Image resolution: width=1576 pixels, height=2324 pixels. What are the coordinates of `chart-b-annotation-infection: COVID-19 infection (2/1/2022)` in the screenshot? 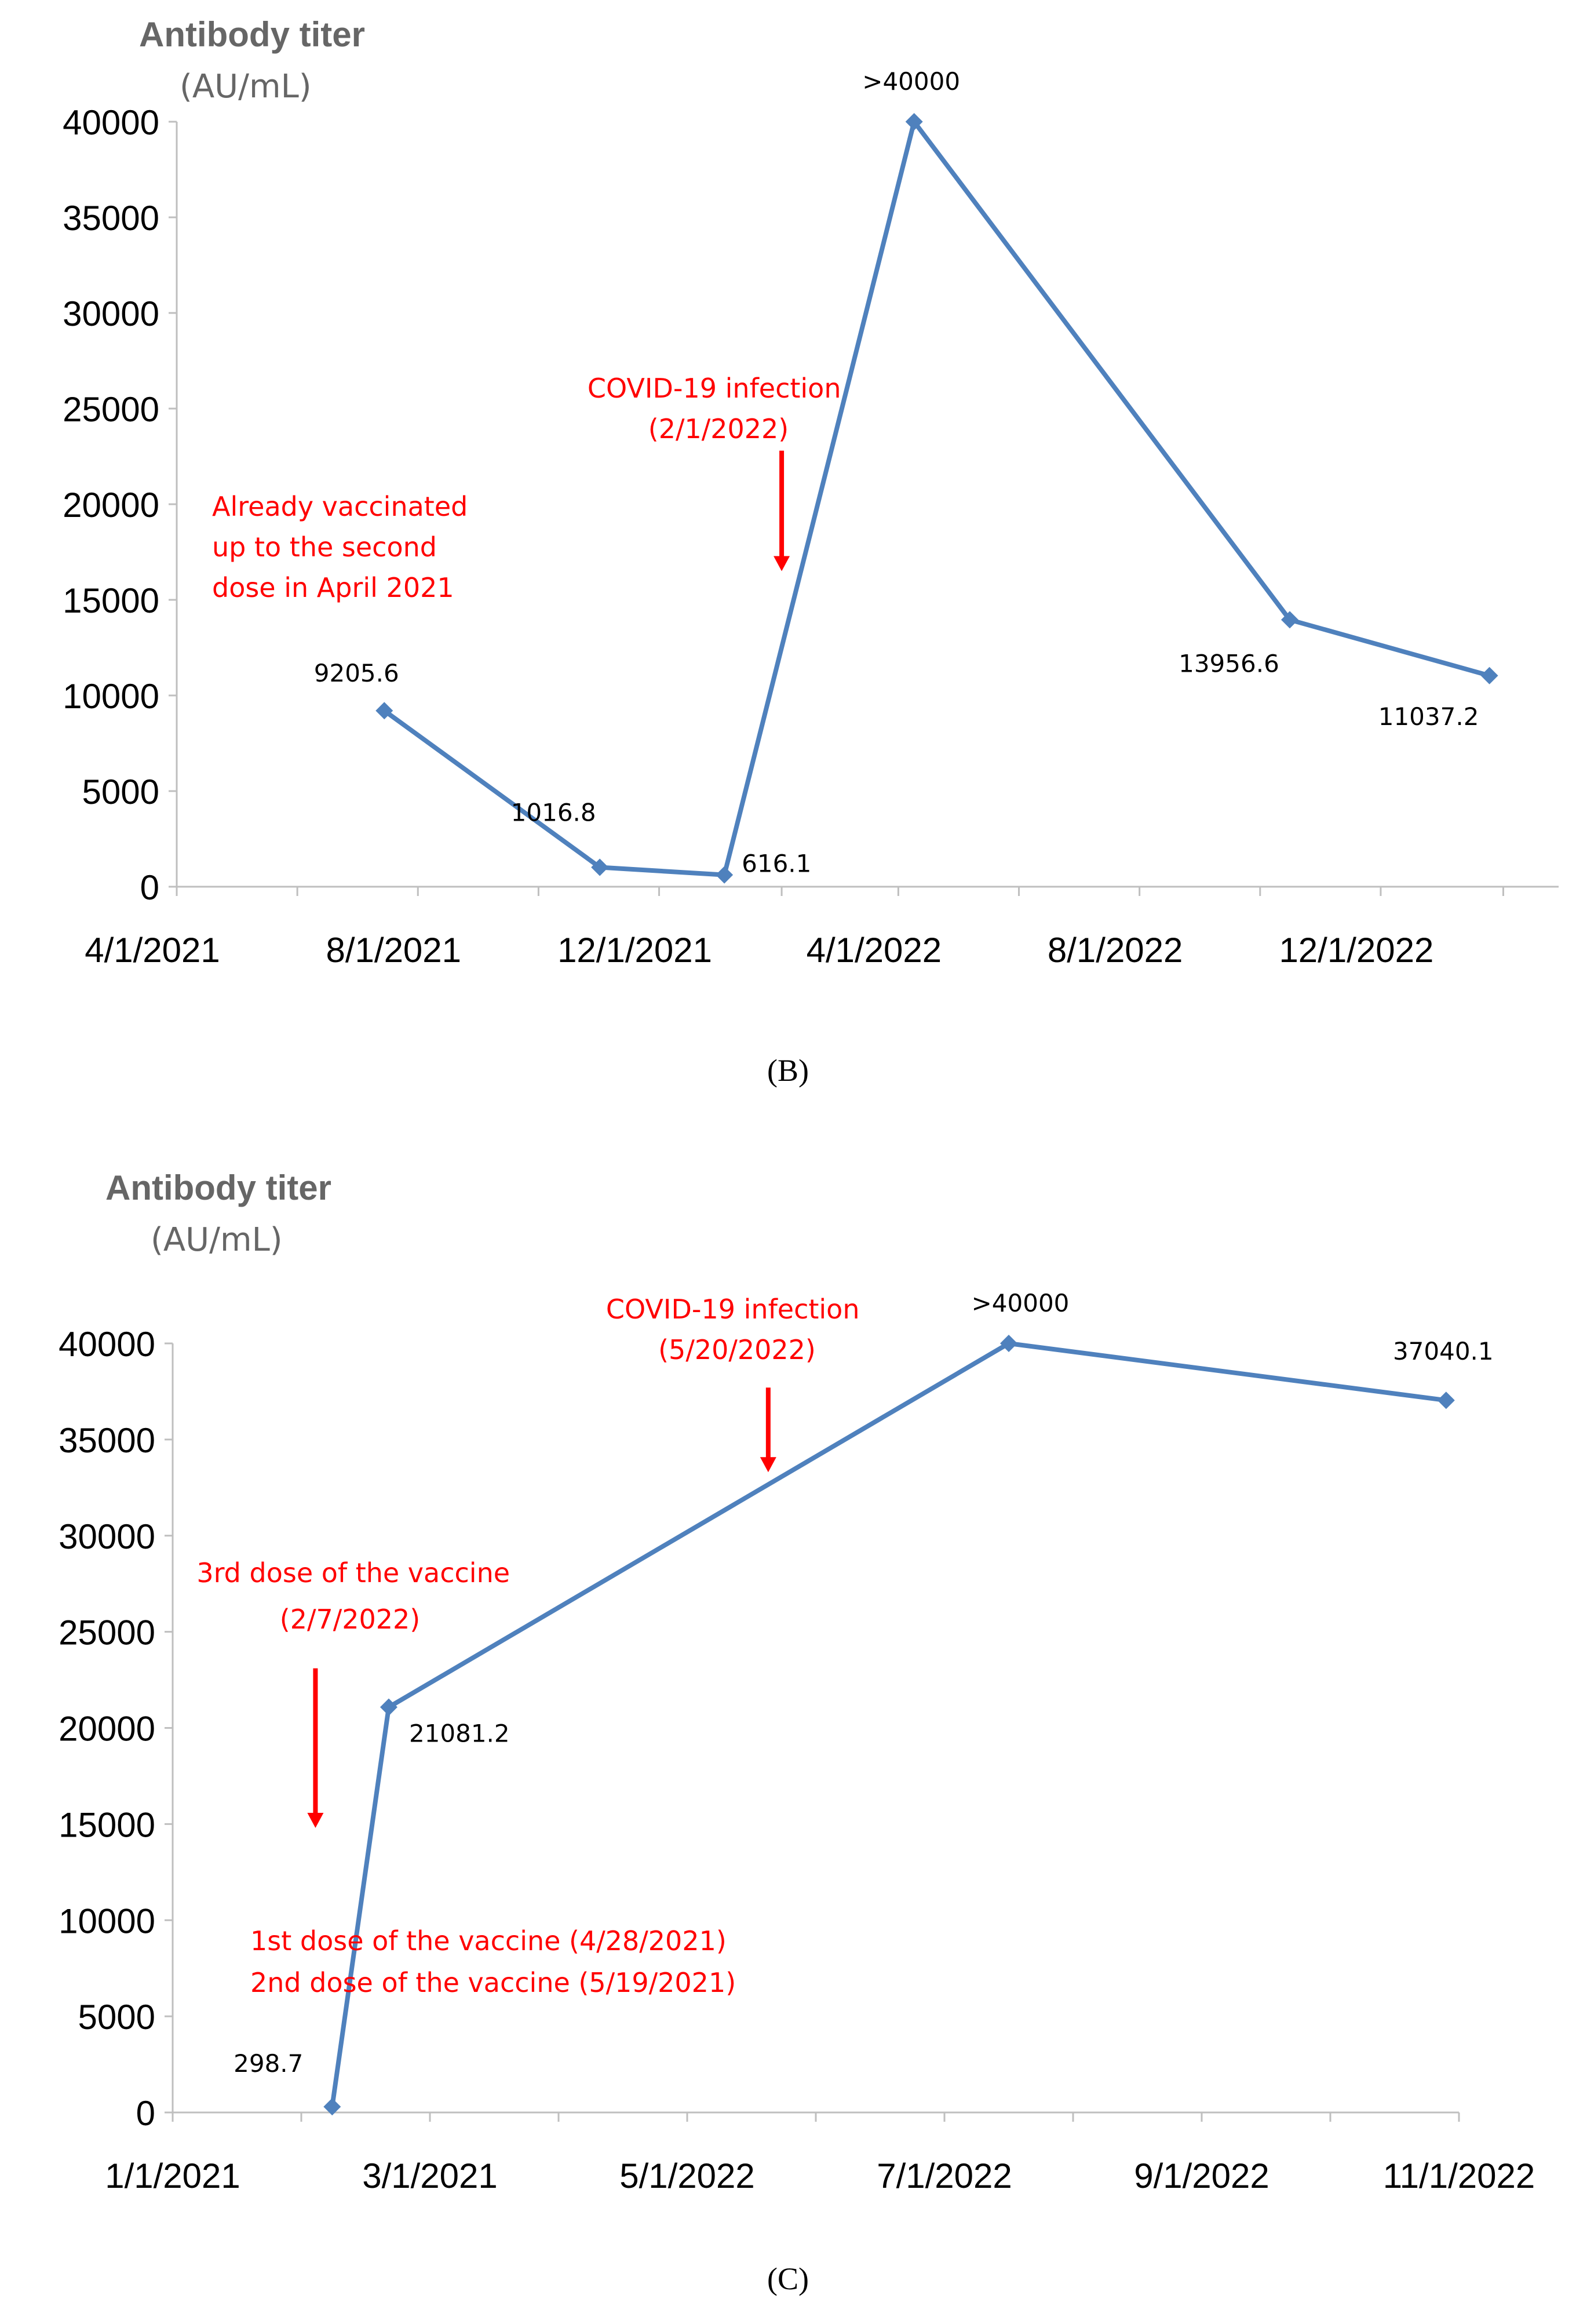 It's located at (718, 409).